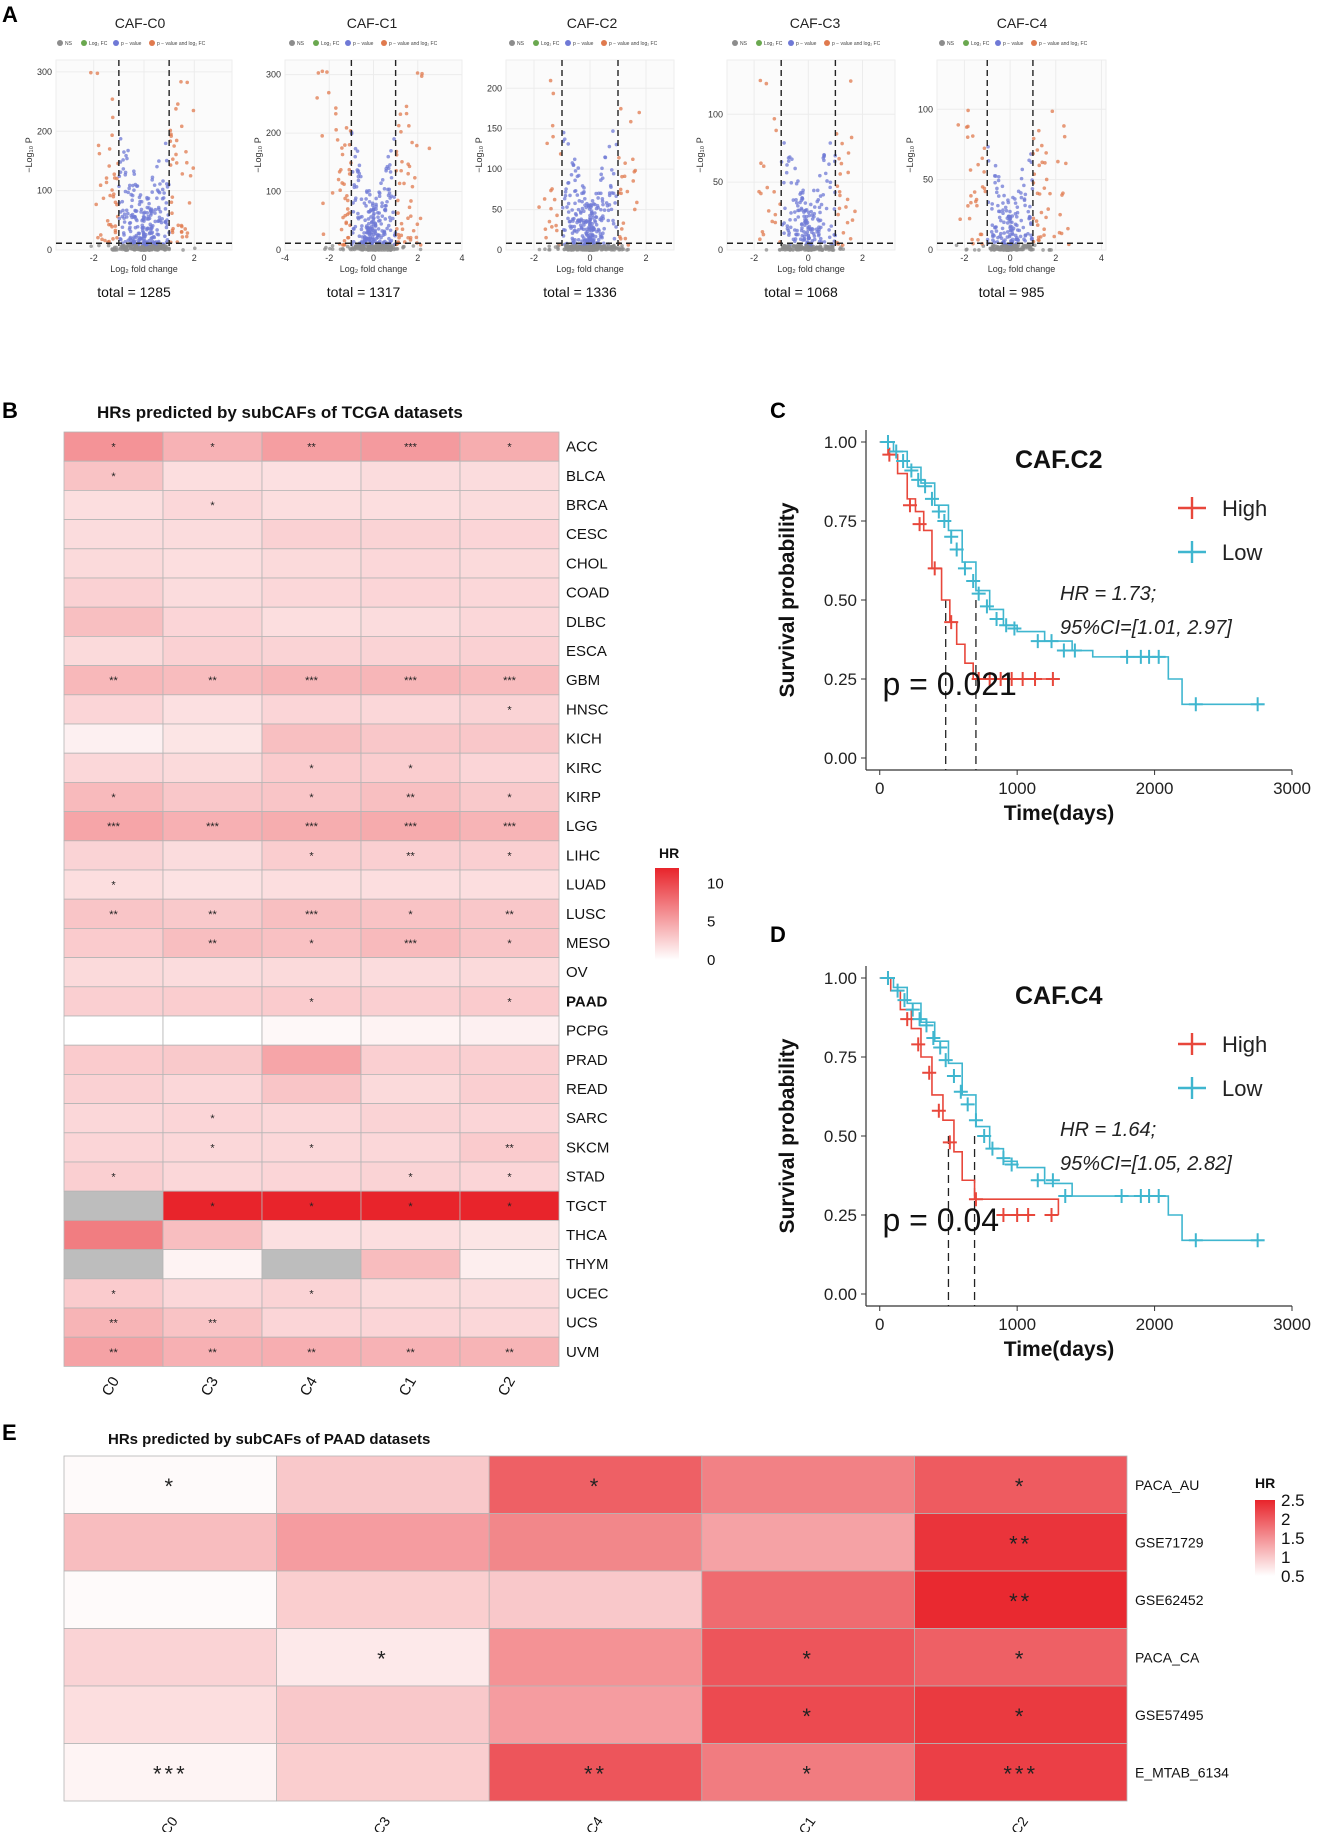 The image size is (1323, 1832). I want to click on heatmap-row-label: UCEC, so click(587, 1293).